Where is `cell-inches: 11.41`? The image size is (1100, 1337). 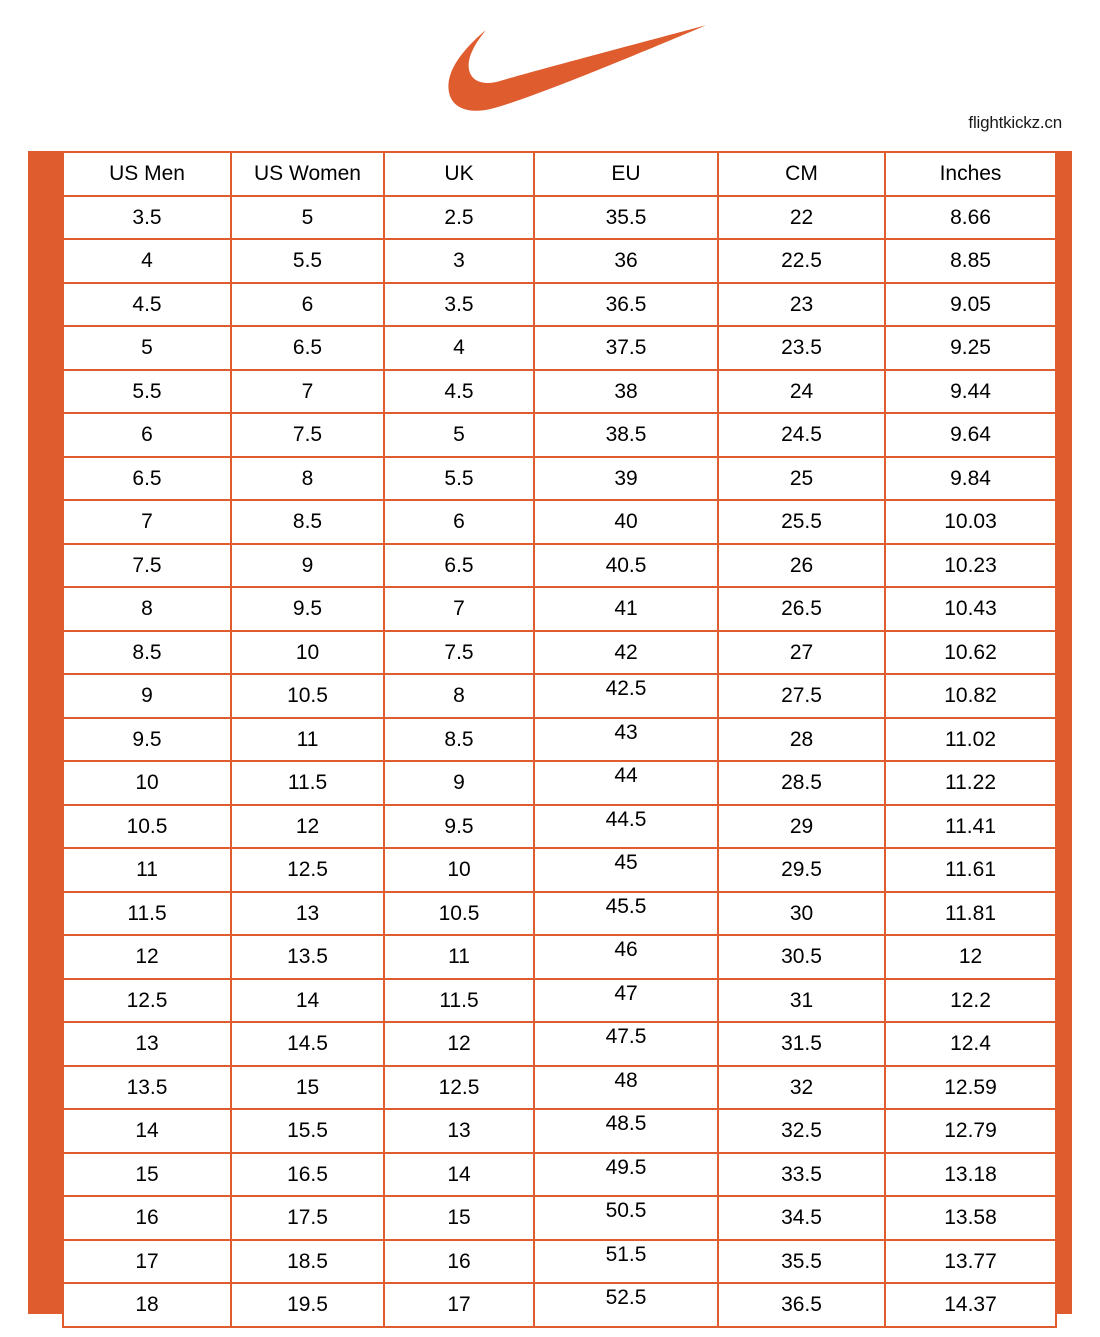
cell-inches: 11.41 is located at coordinates (970, 826).